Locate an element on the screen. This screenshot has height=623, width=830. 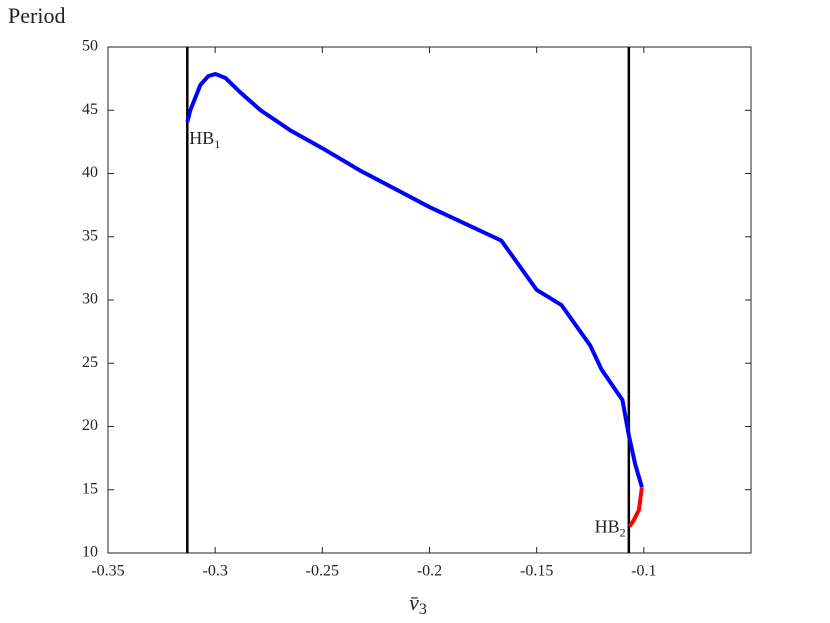
annotation: HB2 is located at coordinates (610, 528).